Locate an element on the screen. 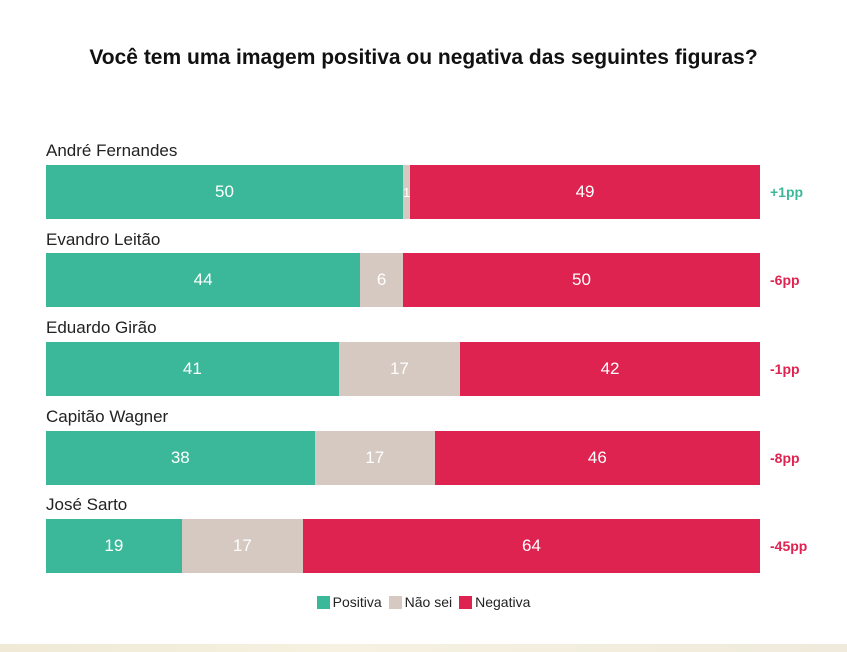 Image resolution: width=847 pixels, height=652 pixels. bar-row: 19 17 64 is located at coordinates (403, 546).